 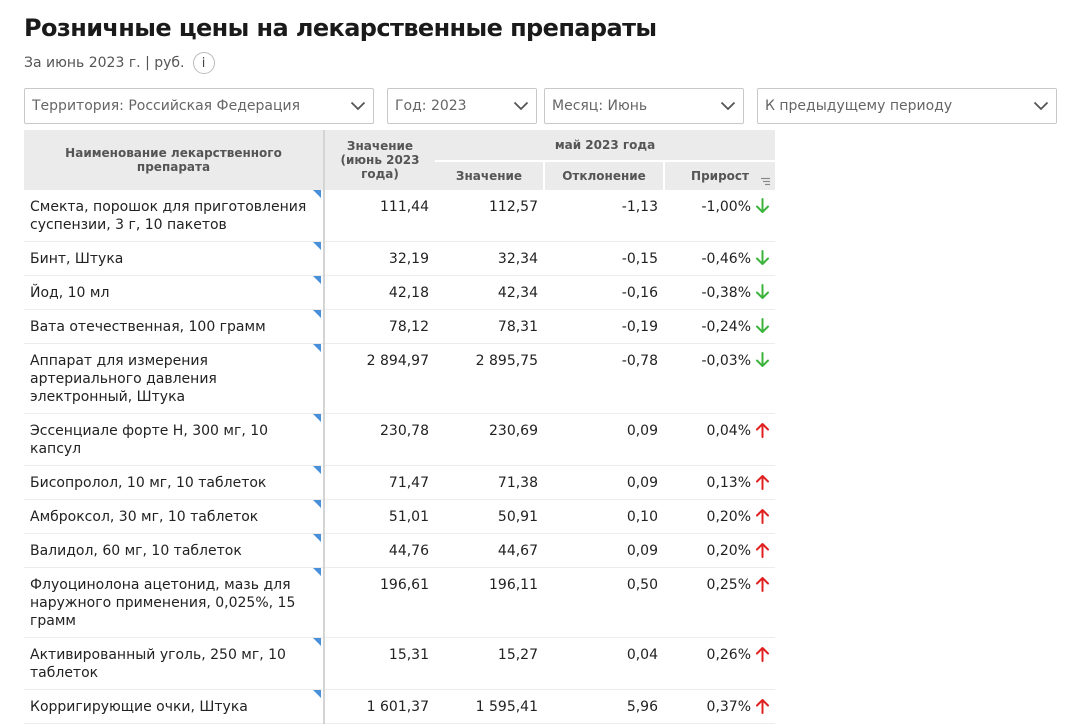 I want to click on territory-select: Территория: Российская Федерация, so click(x=199, y=106).